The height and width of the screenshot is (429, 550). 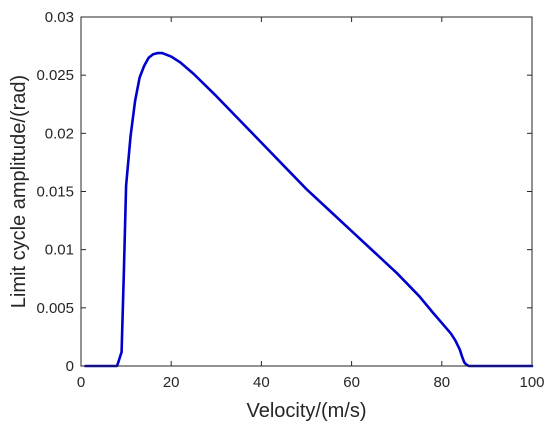 What do you see at coordinates (55, 192) in the screenshot?
I see `y-tick-label: 0.015` at bounding box center [55, 192].